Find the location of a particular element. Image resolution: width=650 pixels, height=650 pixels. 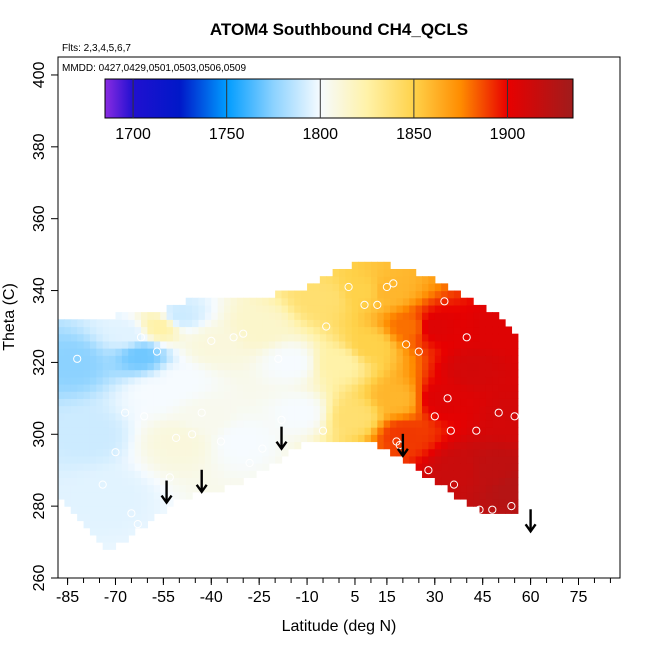

x-tick-label-4: -25 is located at coordinates (259, 597).